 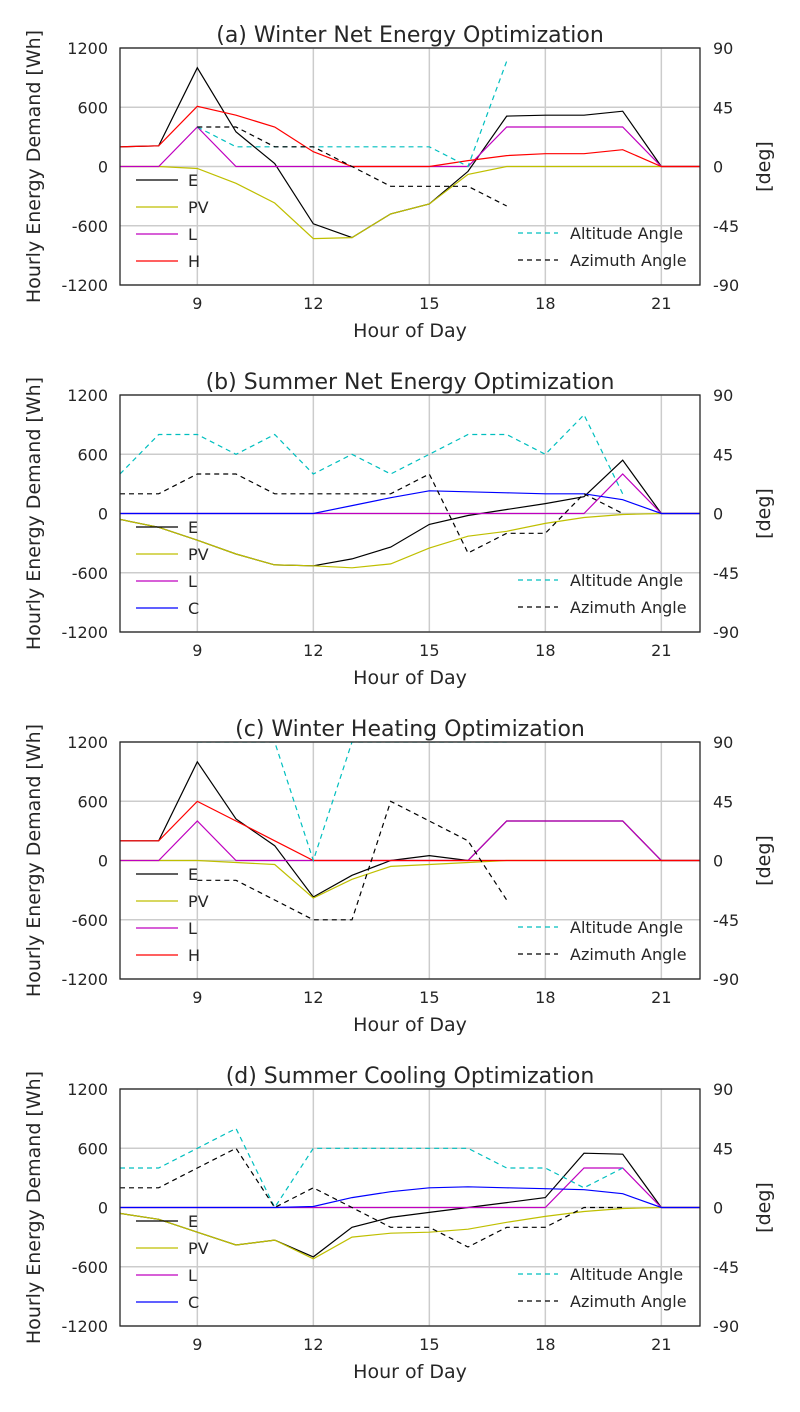 I want to click on chart-title: (a) Winter Net Energy Optimization, so click(x=410, y=35).